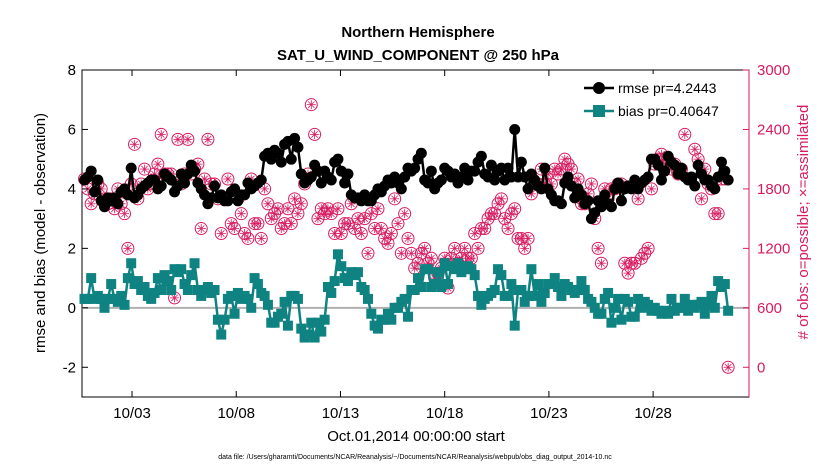  I want to click on y-tick-label-right: 3000, so click(773, 70).